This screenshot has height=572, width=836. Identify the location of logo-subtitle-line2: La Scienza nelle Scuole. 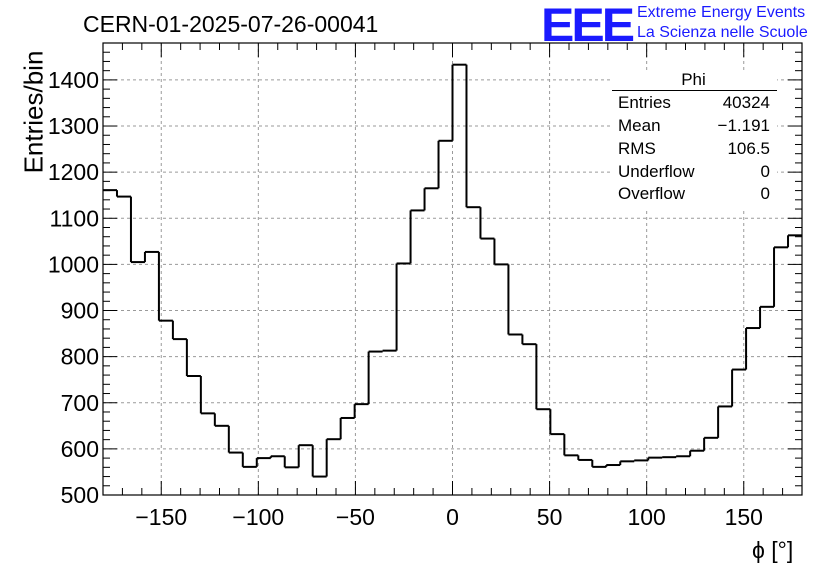
(722, 32).